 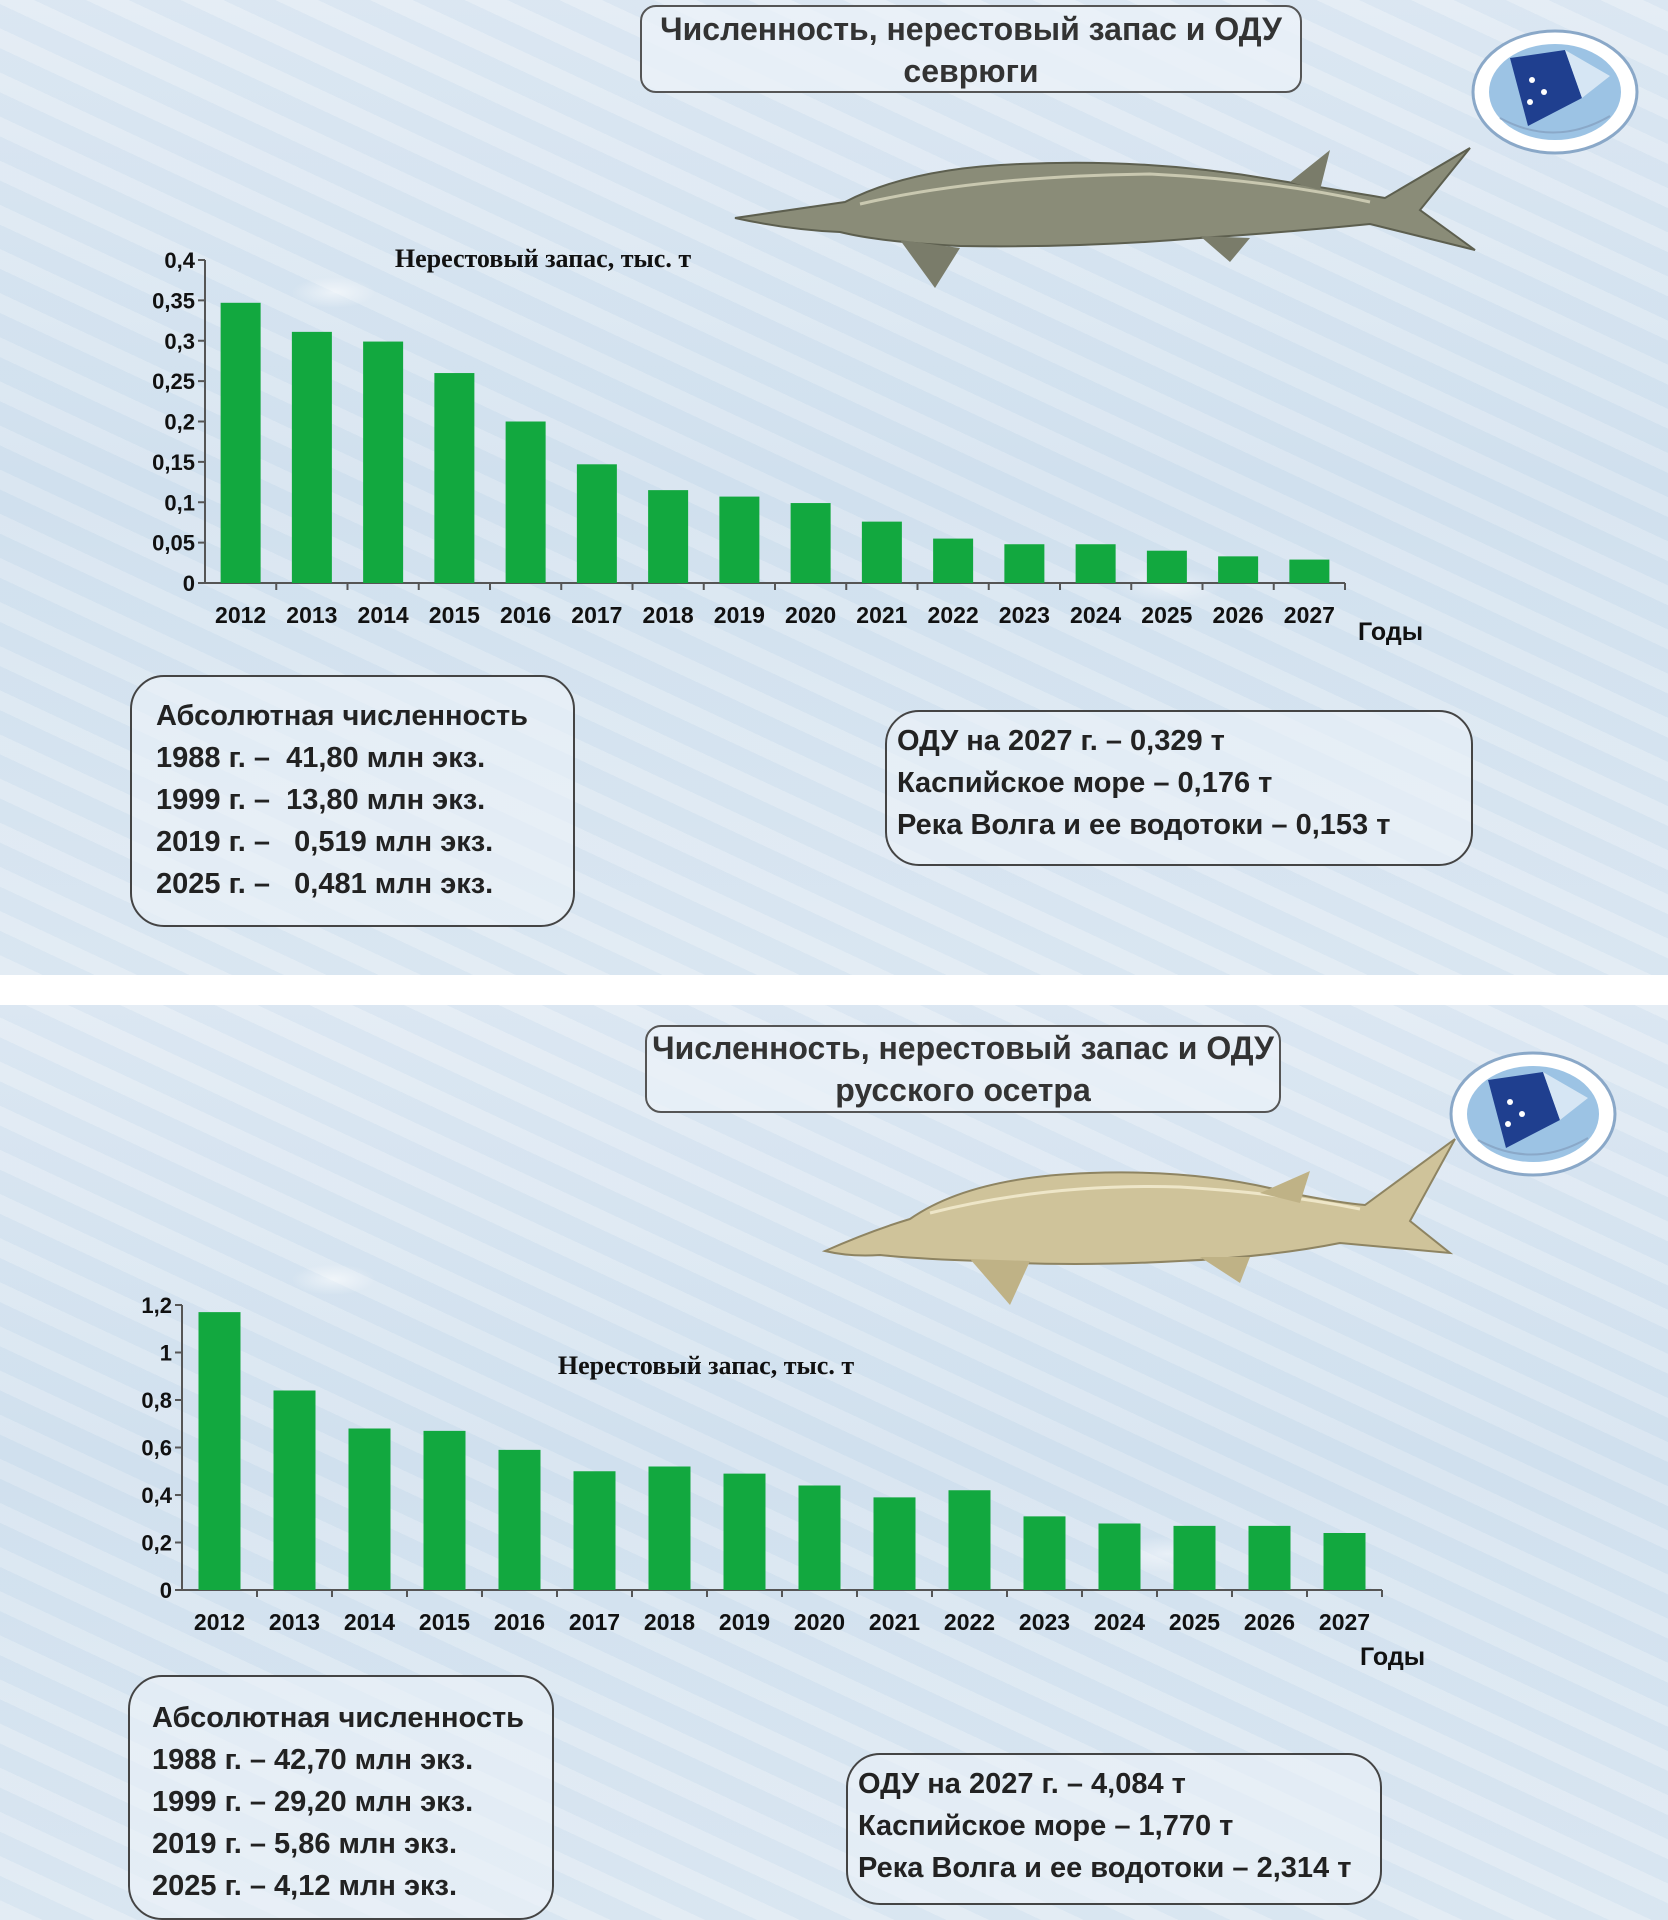 What do you see at coordinates (313, 1760) in the screenshot?
I see `abs-count-line: 1988 г. – 42,70 млн экз.` at bounding box center [313, 1760].